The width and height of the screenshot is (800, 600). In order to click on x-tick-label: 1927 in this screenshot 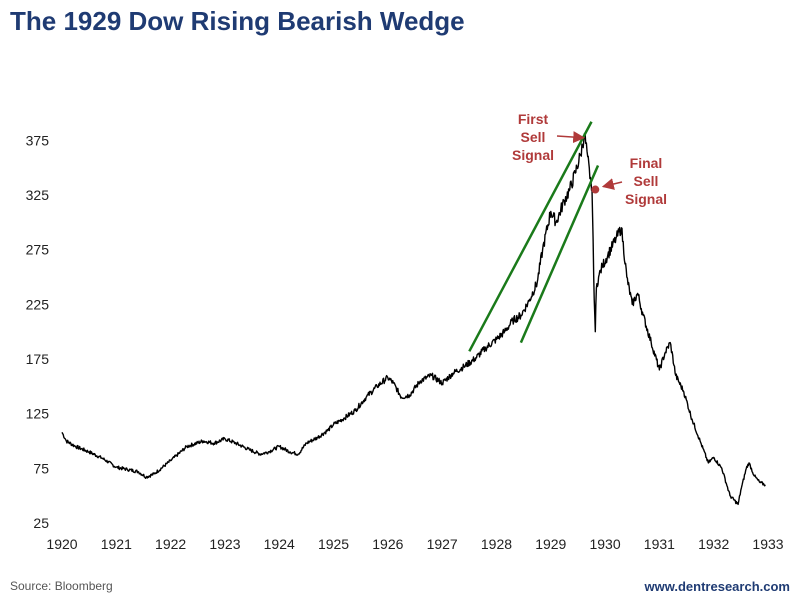, I will do `click(442, 544)`.